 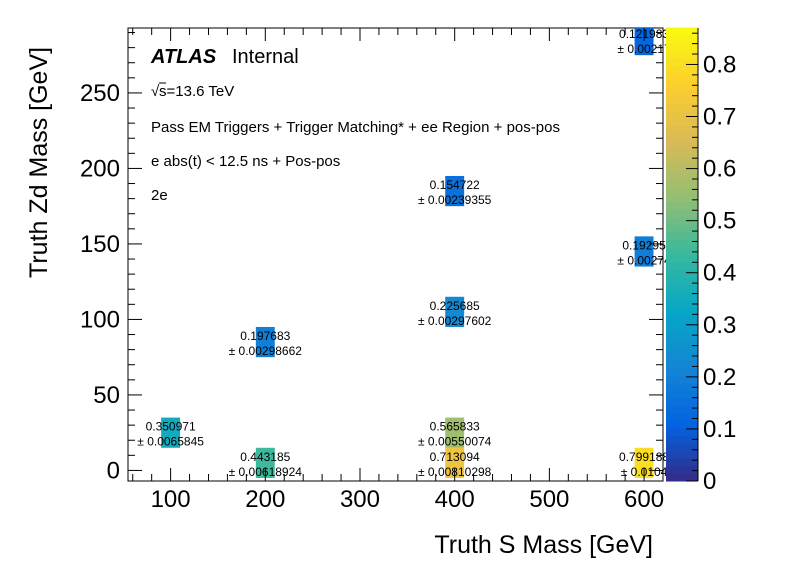 I want to click on y-tick-label: 100, so click(x=100, y=319).